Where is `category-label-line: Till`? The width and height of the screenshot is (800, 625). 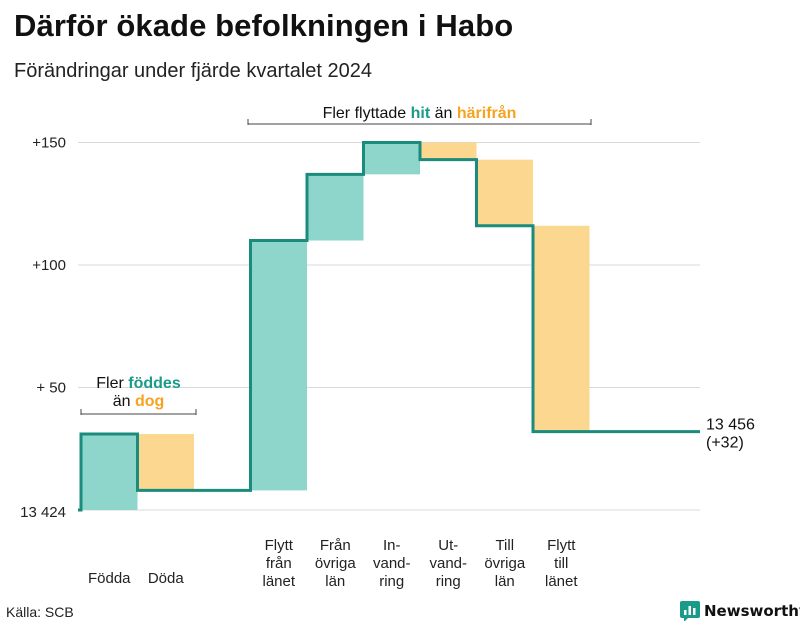
category-label-line: Till is located at coordinates (504, 545).